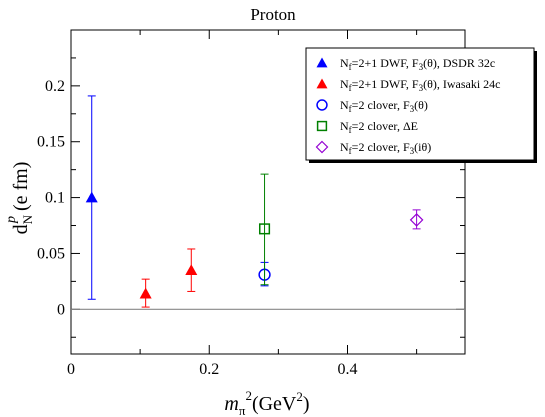  Describe the element at coordinates (417, 64) in the screenshot. I see `legend-label: Nf=2+1 DWF, F3(θ), DSDR 32c` at that location.